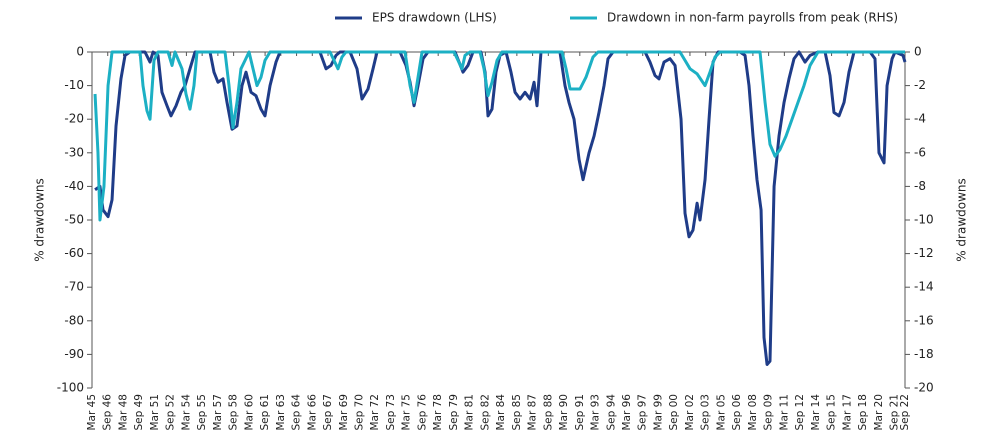  Describe the element at coordinates (74, 152) in the screenshot. I see `y-tick-label: -30` at that location.